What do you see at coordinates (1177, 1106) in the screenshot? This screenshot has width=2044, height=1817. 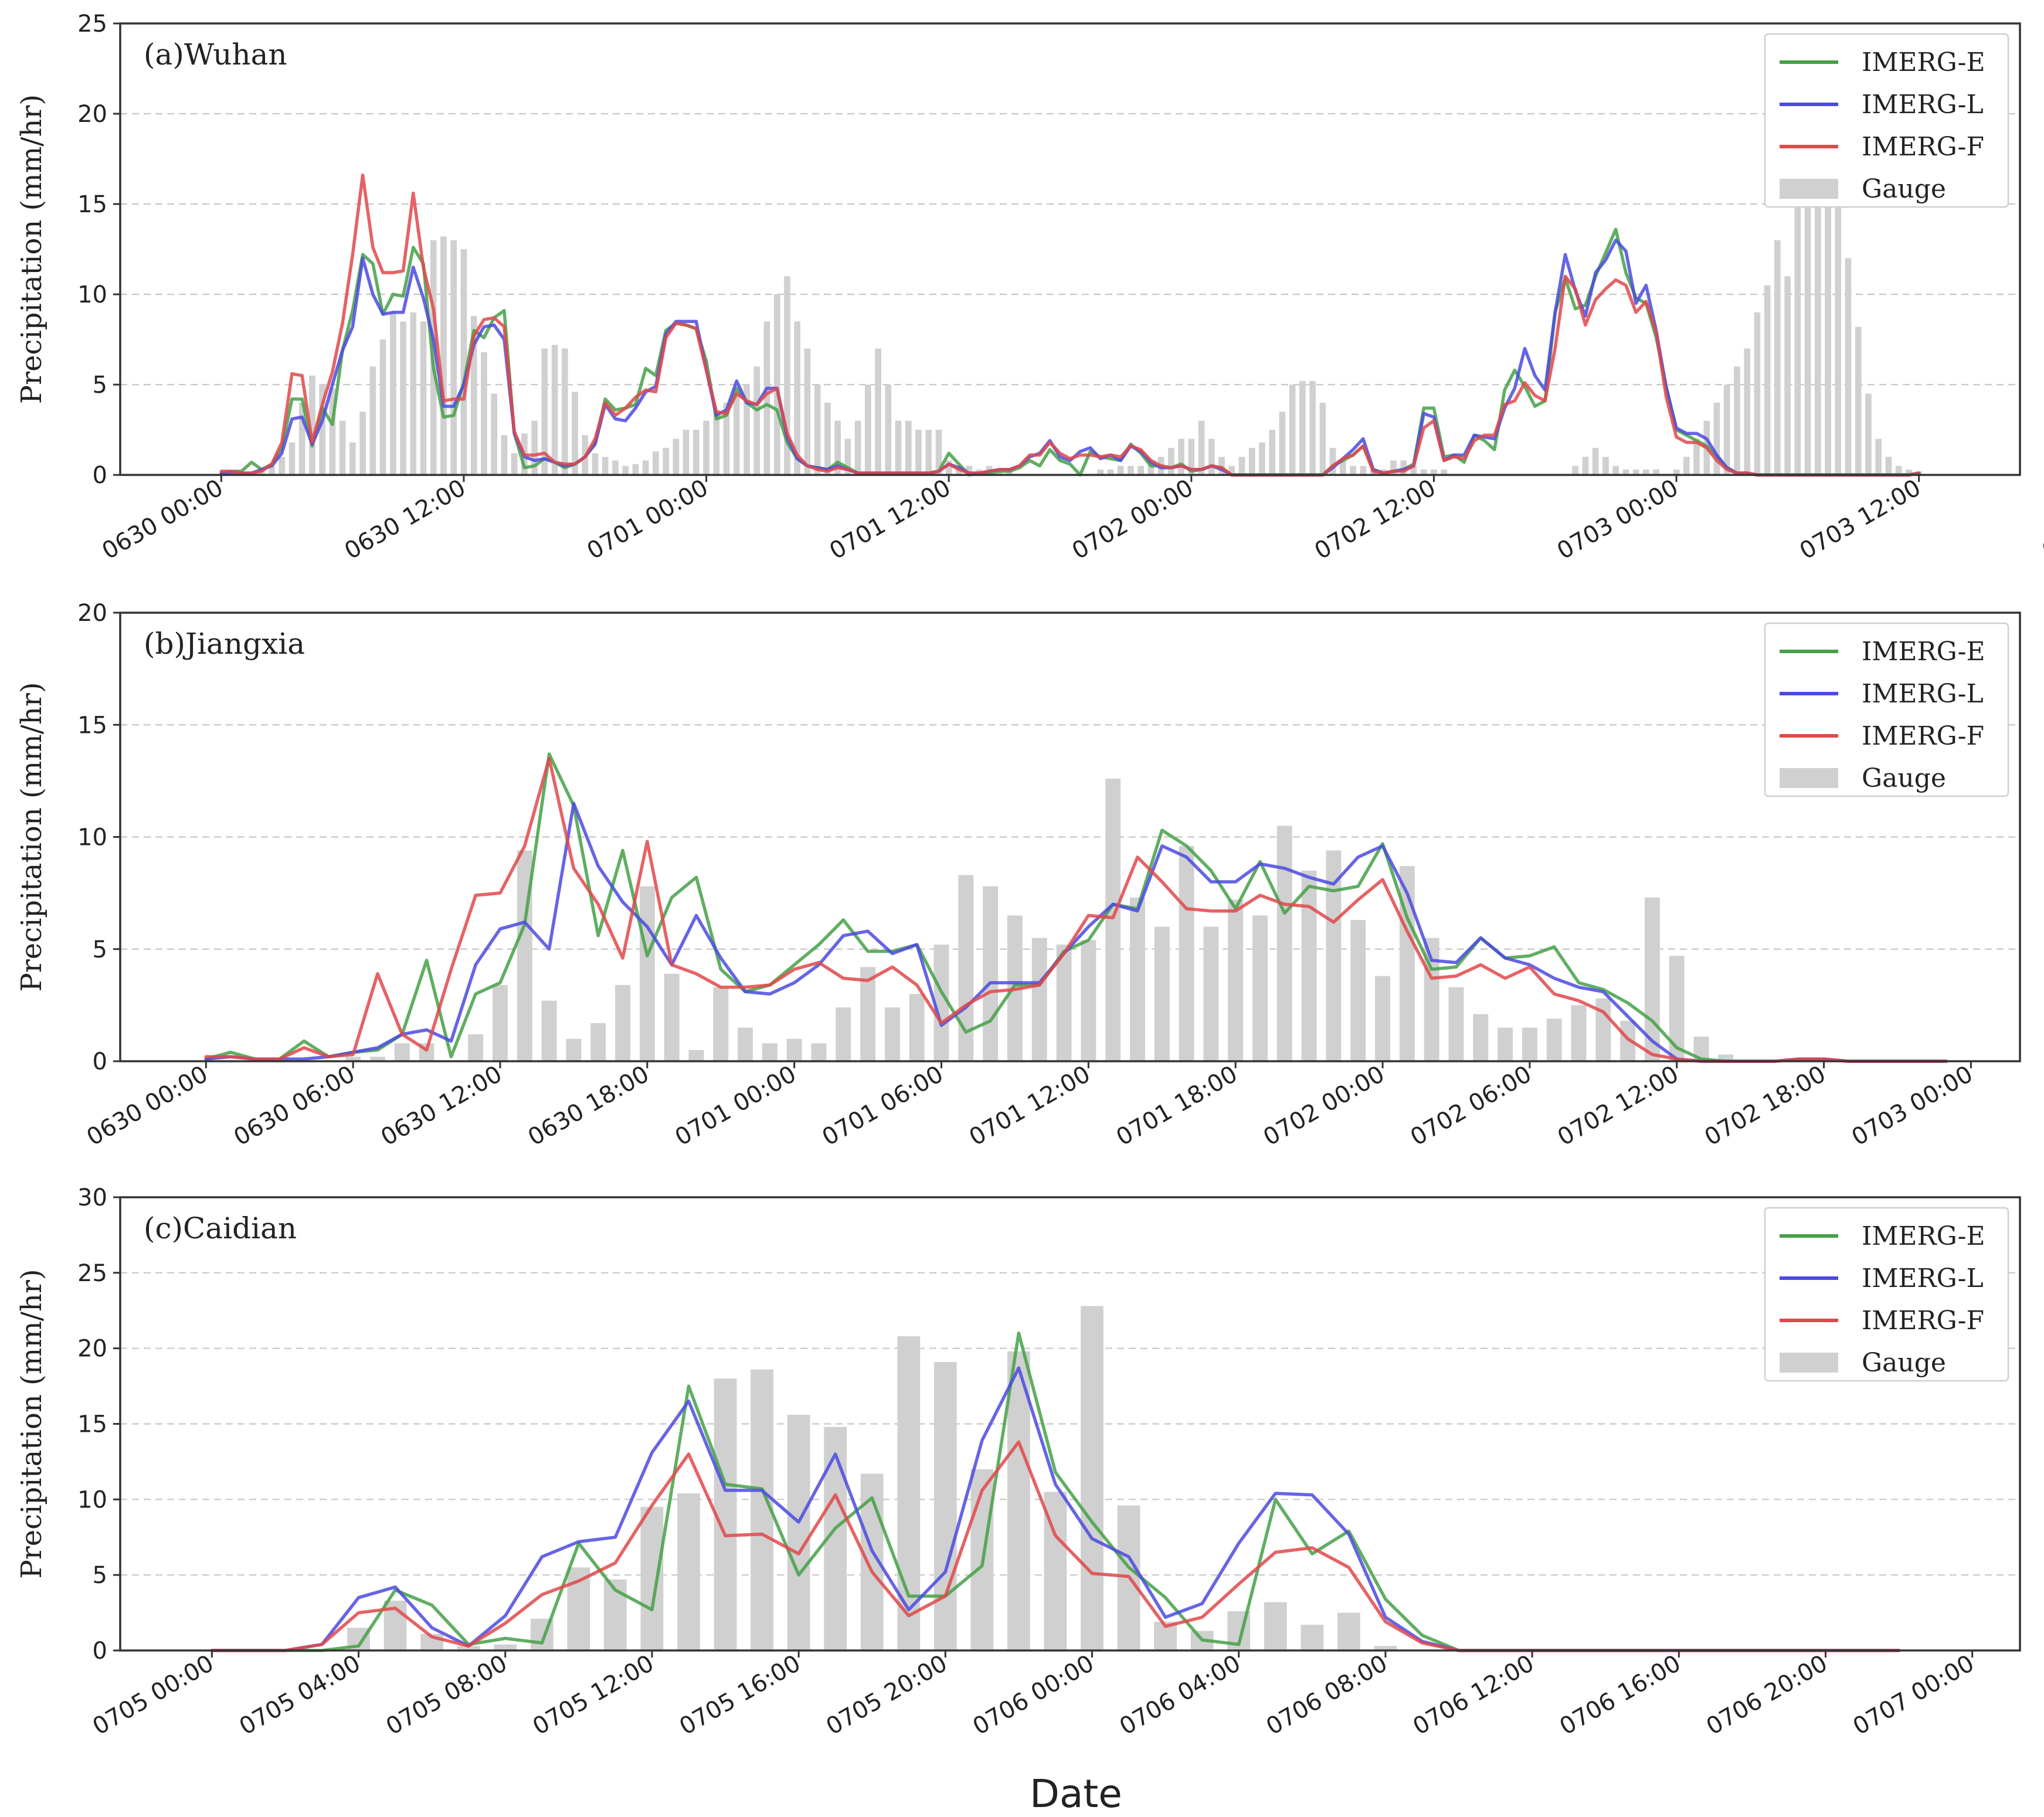 I see `xtick-label-jiangxia: 0701 18:00` at bounding box center [1177, 1106].